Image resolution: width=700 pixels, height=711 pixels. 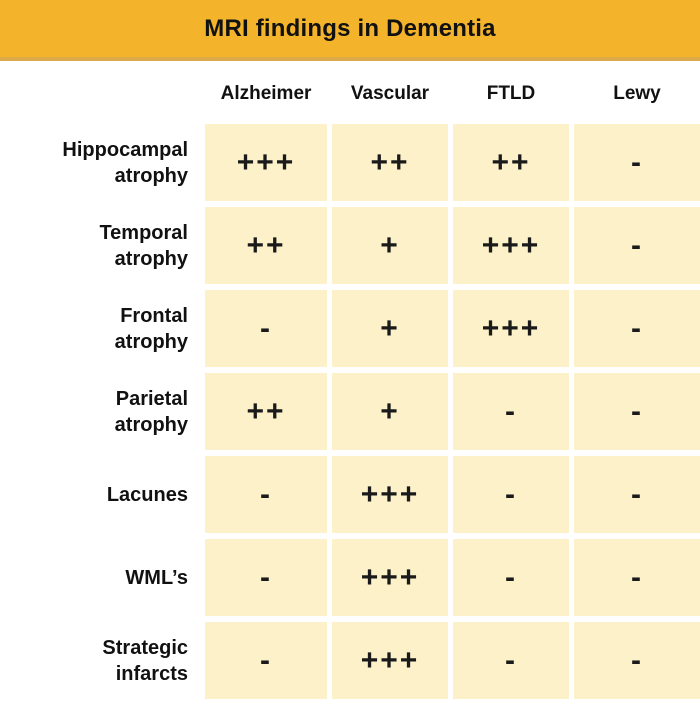 I want to click on row-label-wmls: WML’s, so click(x=156, y=577).